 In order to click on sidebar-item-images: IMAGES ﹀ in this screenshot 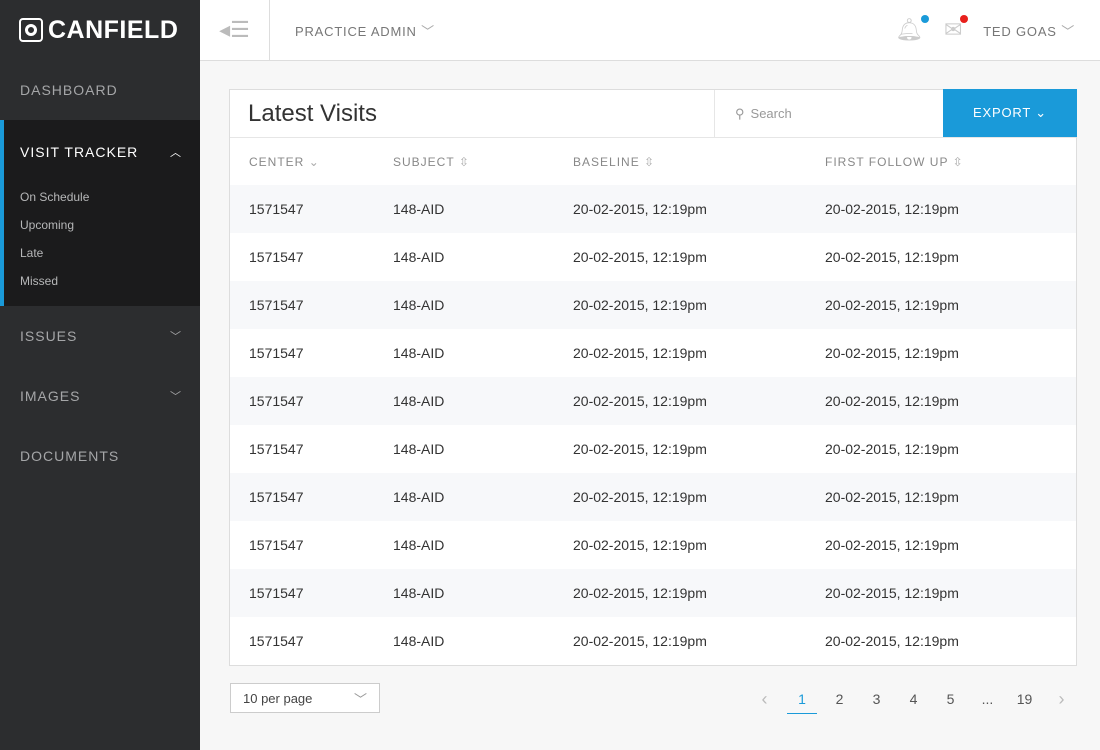, I will do `click(101, 396)`.